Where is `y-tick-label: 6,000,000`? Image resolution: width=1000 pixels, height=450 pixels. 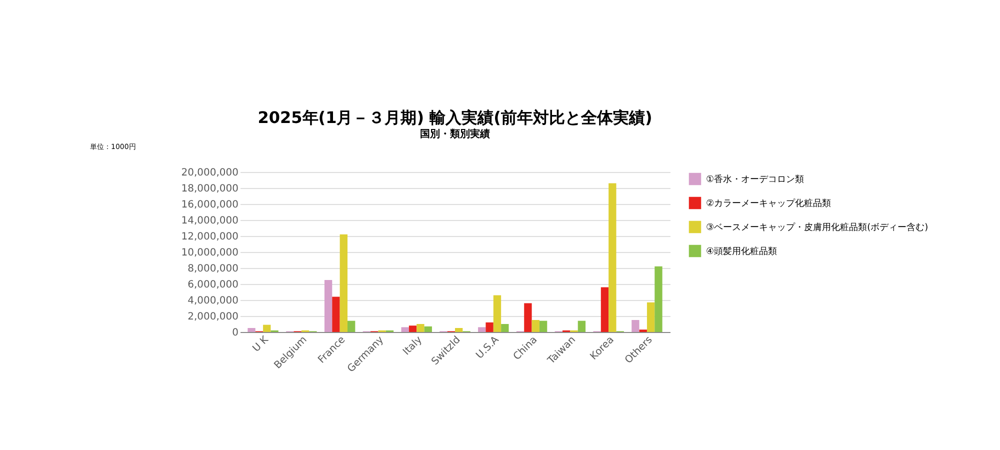
y-tick-label: 6,000,000 is located at coordinates (213, 285).